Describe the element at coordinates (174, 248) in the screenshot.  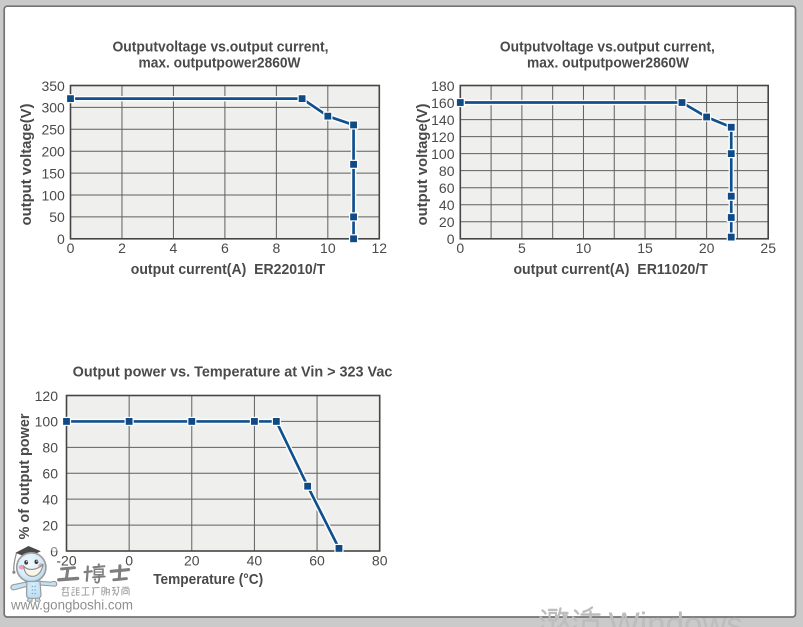
I see `svg-text: 4` at that location.